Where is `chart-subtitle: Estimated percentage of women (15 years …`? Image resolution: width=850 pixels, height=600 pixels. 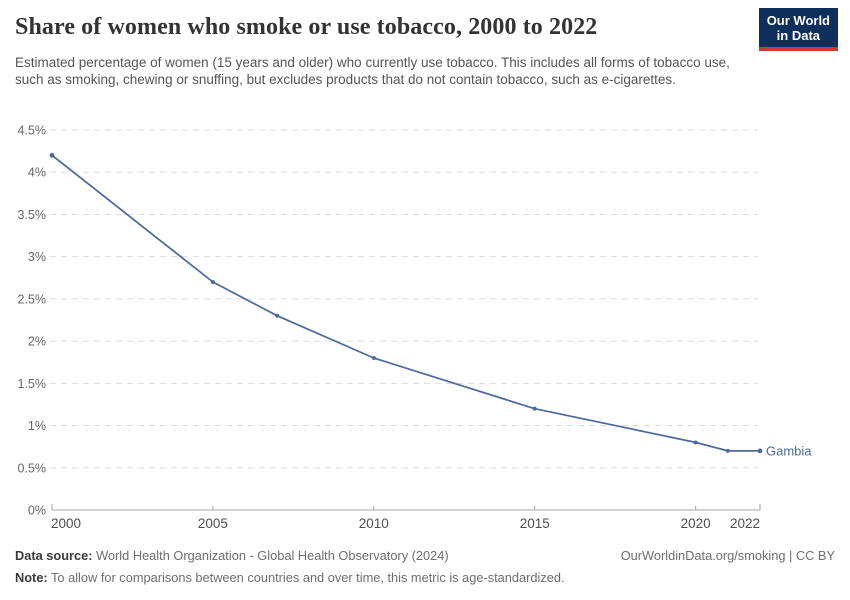
chart-subtitle: Estimated percentage of women (15 years … is located at coordinates (372, 71).